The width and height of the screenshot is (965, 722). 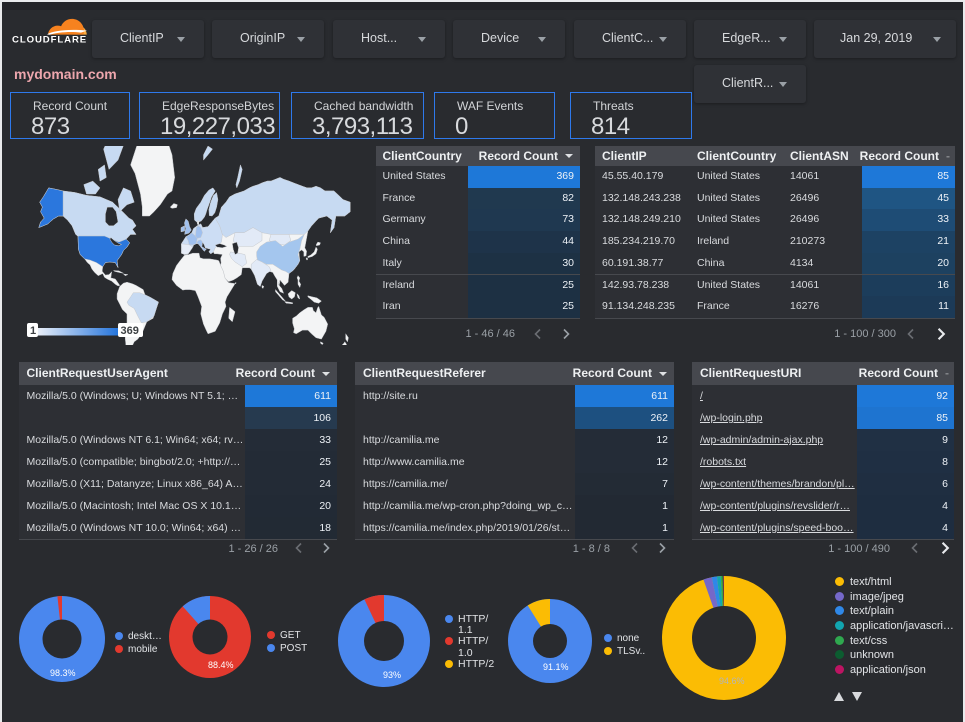 I want to click on svg-text: 369, so click(x=130, y=331).